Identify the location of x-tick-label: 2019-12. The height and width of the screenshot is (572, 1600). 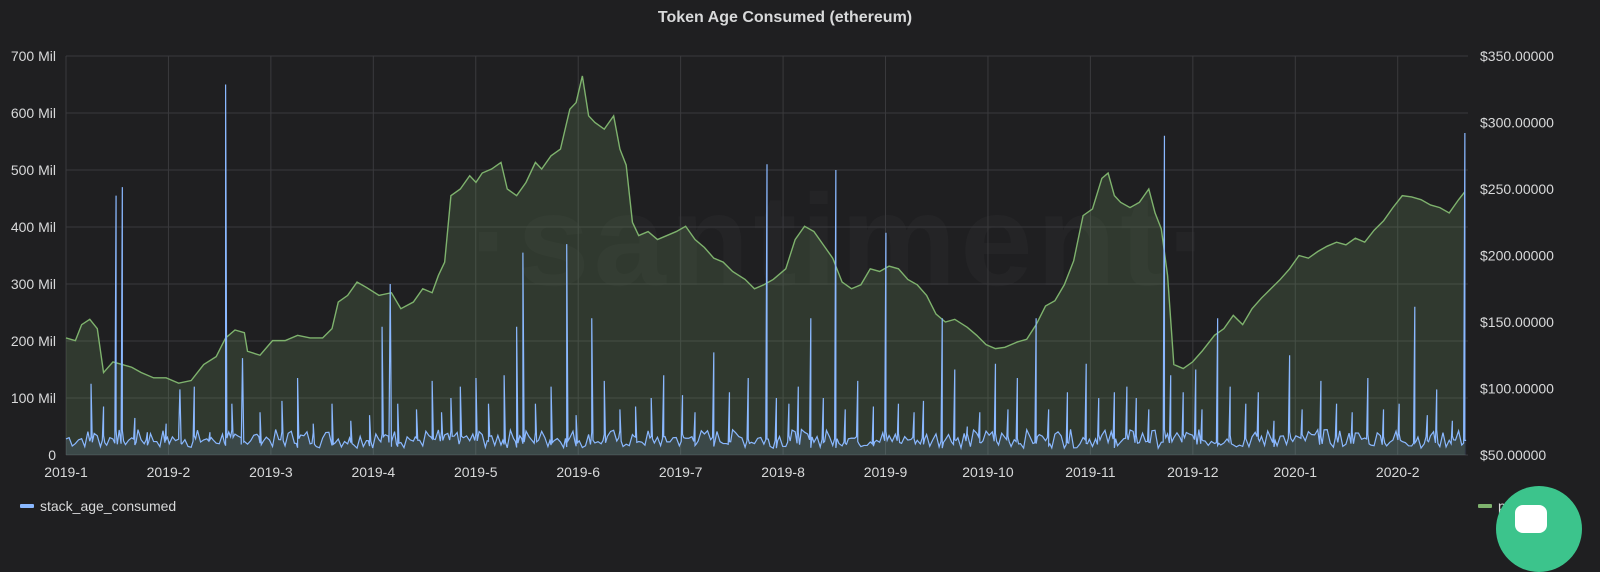
(1193, 472).